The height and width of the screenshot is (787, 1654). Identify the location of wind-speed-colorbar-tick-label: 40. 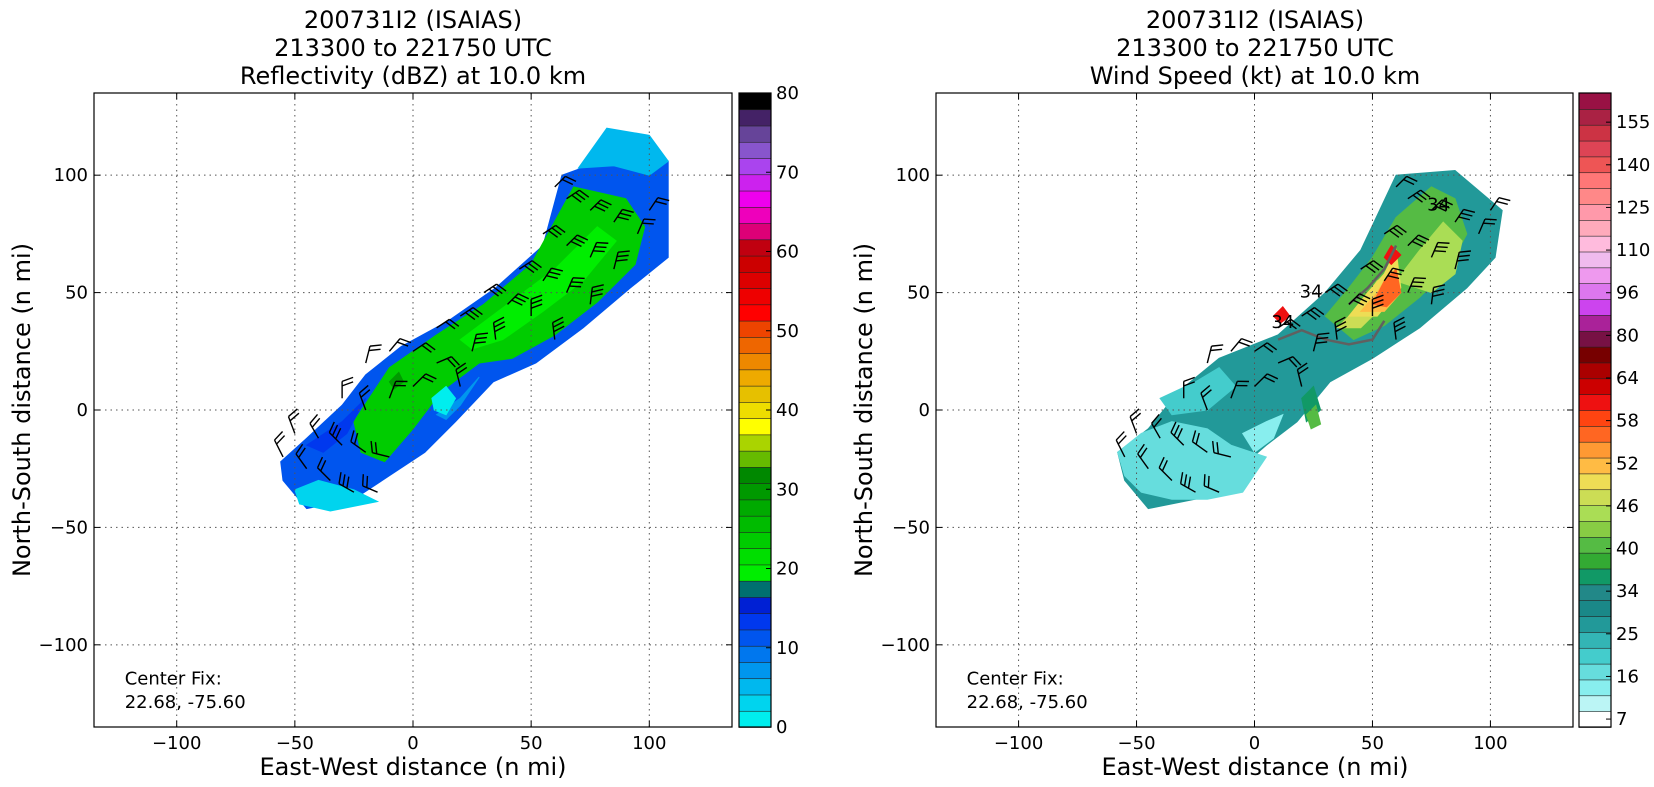
(1627, 549).